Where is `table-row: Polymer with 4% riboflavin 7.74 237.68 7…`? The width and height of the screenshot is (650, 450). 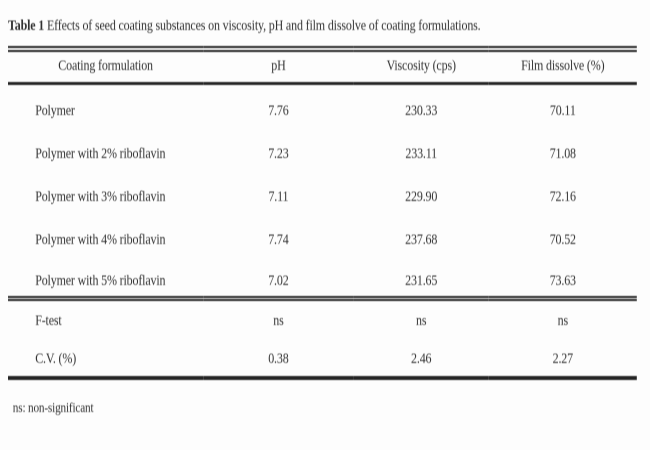
table-row: Polymer with 4% riboflavin 7.74 237.68 7… is located at coordinates (322, 233).